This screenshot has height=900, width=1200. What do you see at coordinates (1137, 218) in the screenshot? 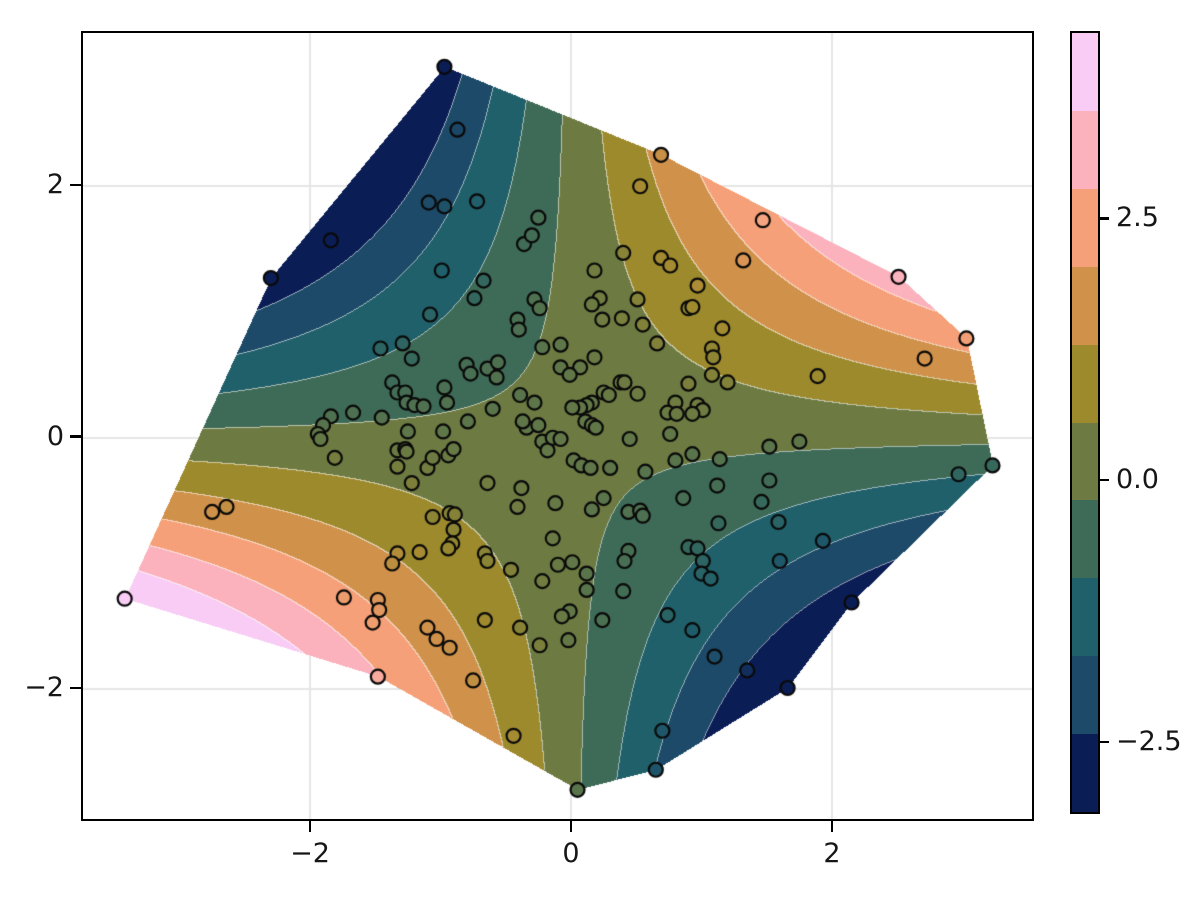
I see `colorbar-tick-label: 2.5` at bounding box center [1137, 218].